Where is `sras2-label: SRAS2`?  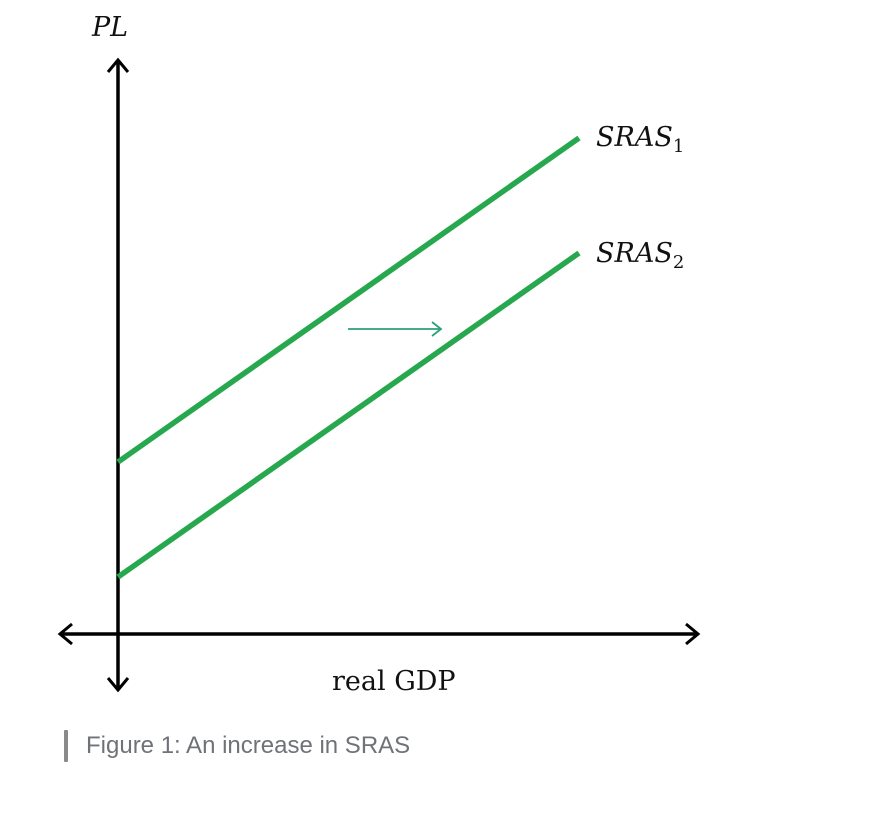
sras2-label: SRAS2 is located at coordinates (640, 255).